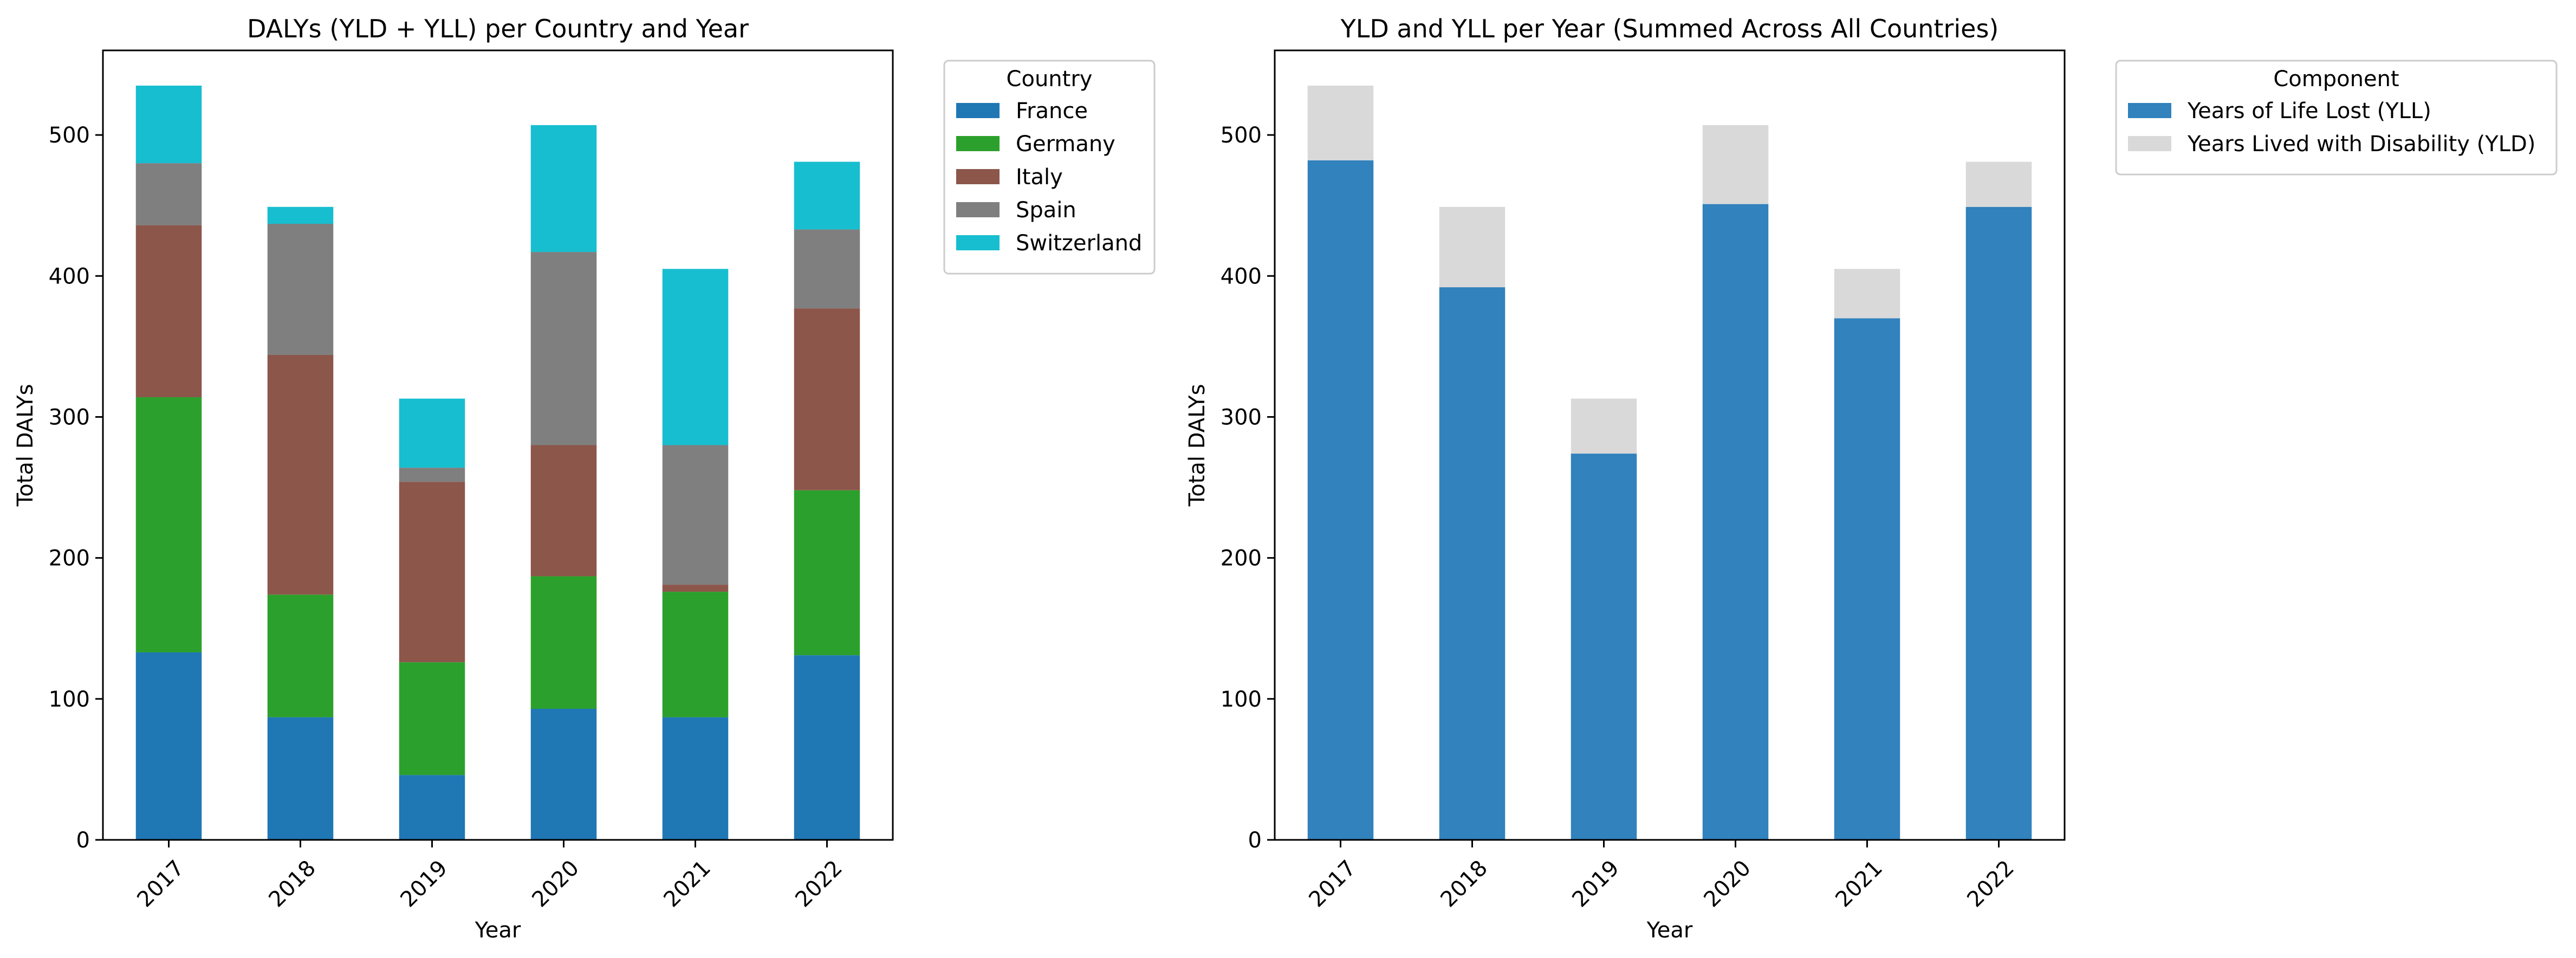 This screenshot has height=958, width=2576. I want to click on bar-years-lived-with-disability-yld-2020, so click(1735, 164).